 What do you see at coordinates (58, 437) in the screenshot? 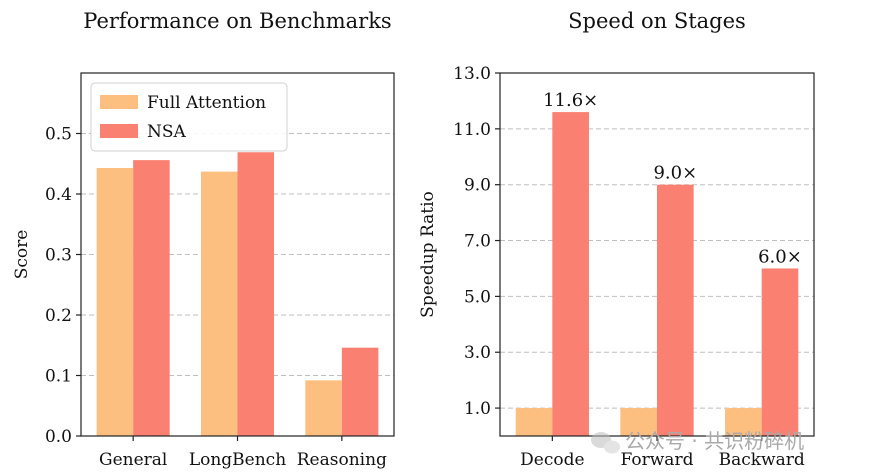
I see `y-tick-label: 0.0` at bounding box center [58, 437].